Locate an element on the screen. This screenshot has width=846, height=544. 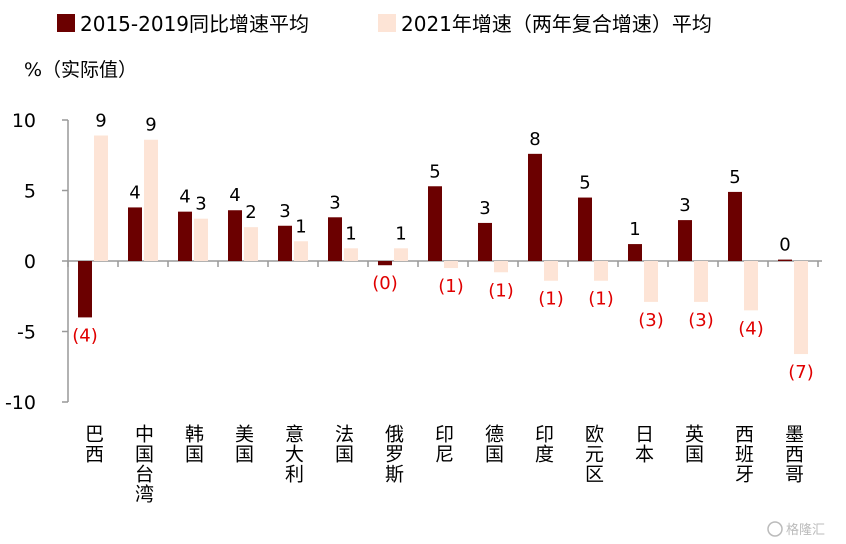
data-label-series-2: (7) is located at coordinates (801, 372).